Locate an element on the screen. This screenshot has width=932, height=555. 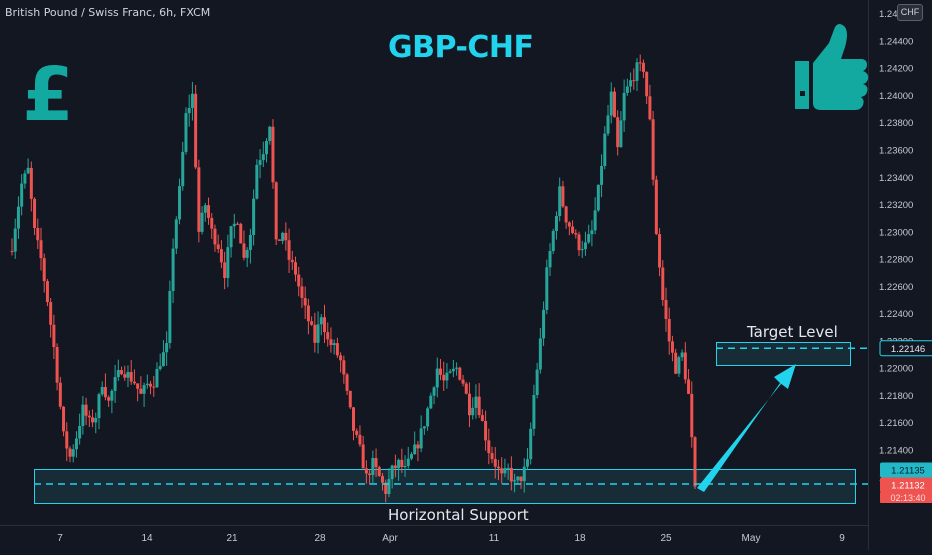
time-axis: 7 14 21 28 Apr 11 18 25 May 9 is located at coordinates (451, 538).